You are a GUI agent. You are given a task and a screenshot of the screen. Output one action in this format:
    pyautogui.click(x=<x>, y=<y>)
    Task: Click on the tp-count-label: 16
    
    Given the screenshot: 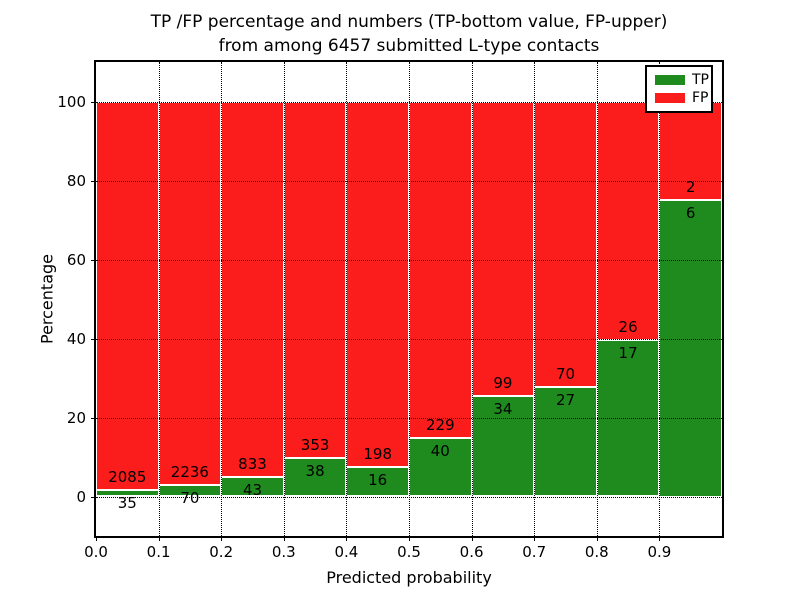 What is the action you would take?
    pyautogui.click(x=378, y=479)
    